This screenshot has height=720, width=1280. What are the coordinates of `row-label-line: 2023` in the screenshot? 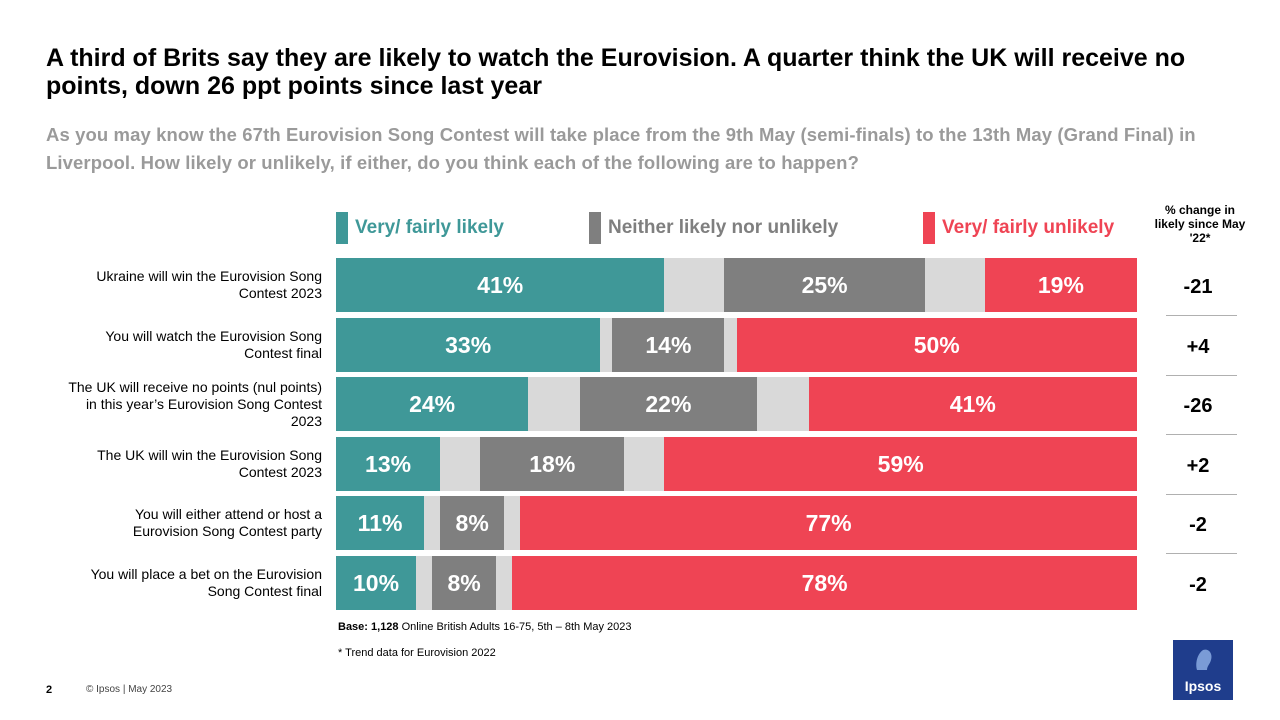 It's located at (306, 420).